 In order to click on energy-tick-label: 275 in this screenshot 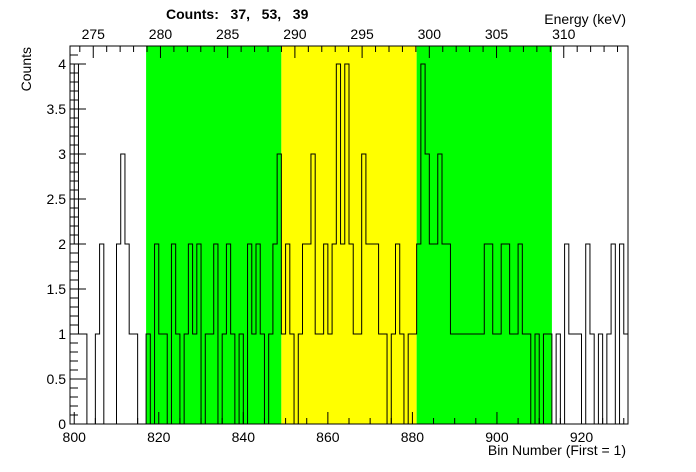, I will do `click(94, 34)`.